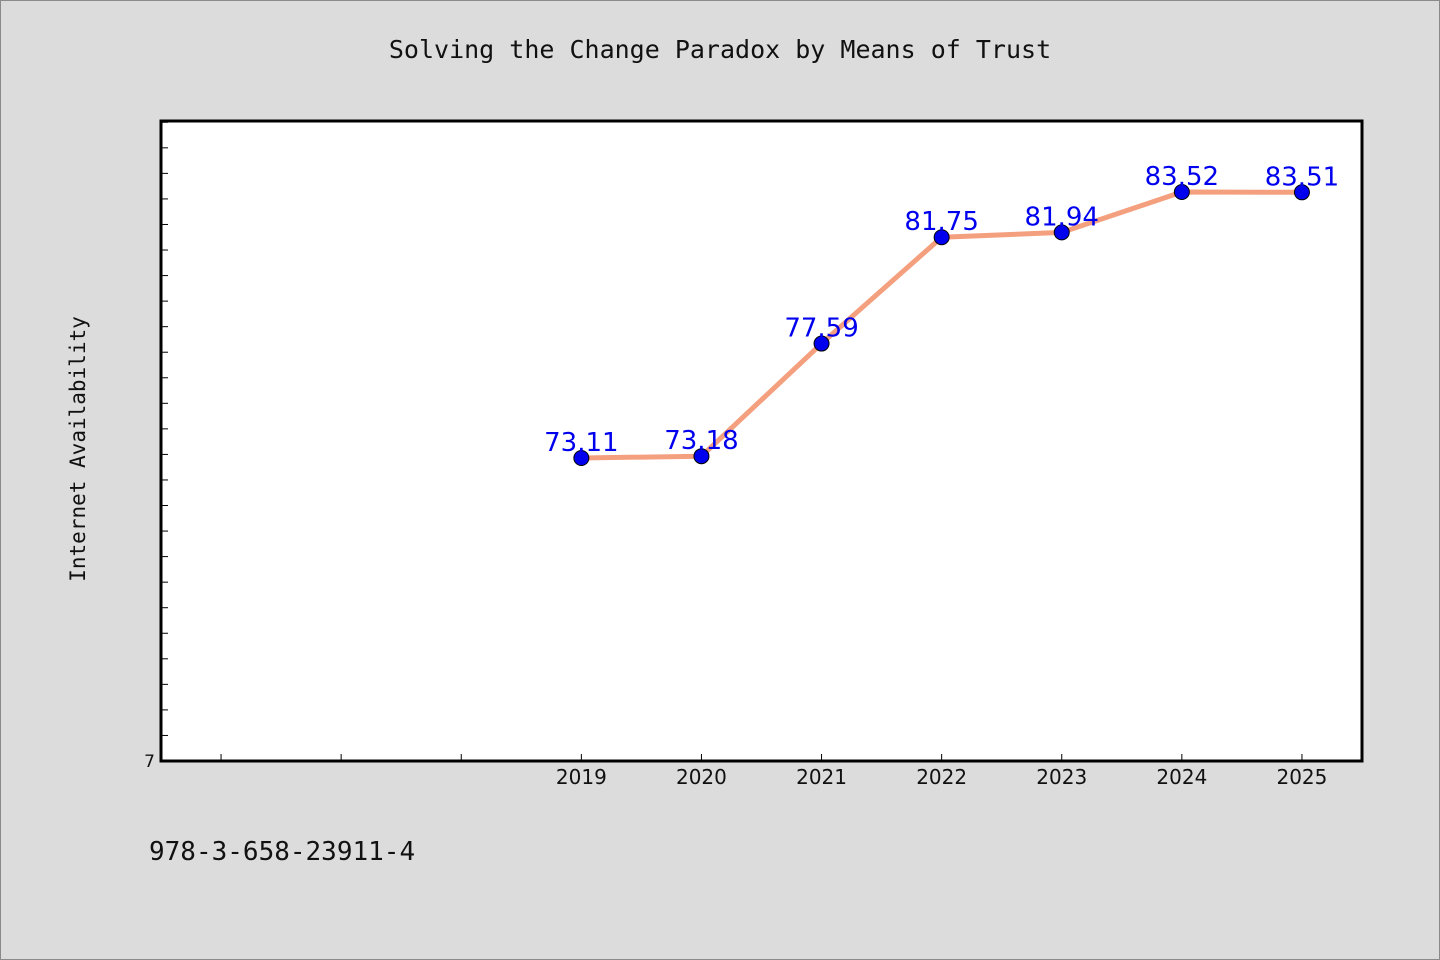 The width and height of the screenshot is (1440, 960). What do you see at coordinates (821, 777) in the screenshot?
I see `x-tick-label: 2021` at bounding box center [821, 777].